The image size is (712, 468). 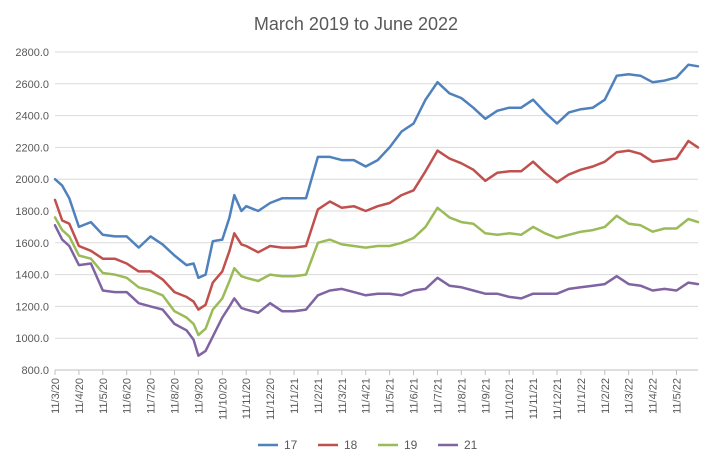 I want to click on x-tick-label: 11/5/22, so click(x=677, y=396).